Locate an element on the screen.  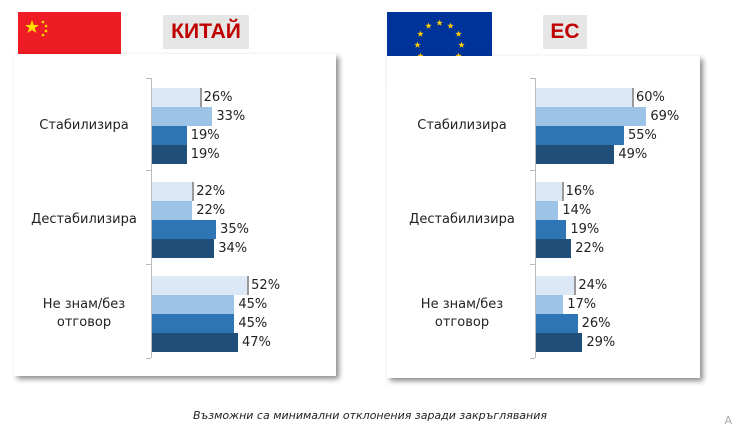
data-label: 35% is located at coordinates (234, 229).